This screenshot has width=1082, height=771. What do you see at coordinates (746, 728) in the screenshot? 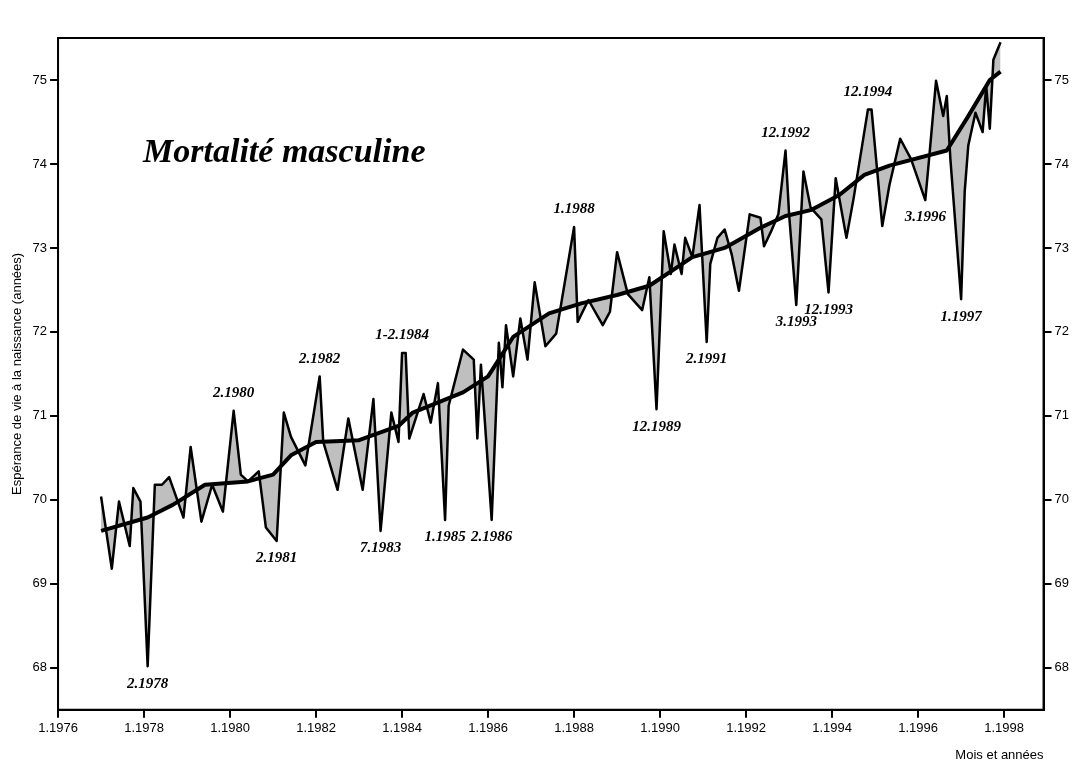
I see `x-tick-label: 1.1992` at bounding box center [746, 728].